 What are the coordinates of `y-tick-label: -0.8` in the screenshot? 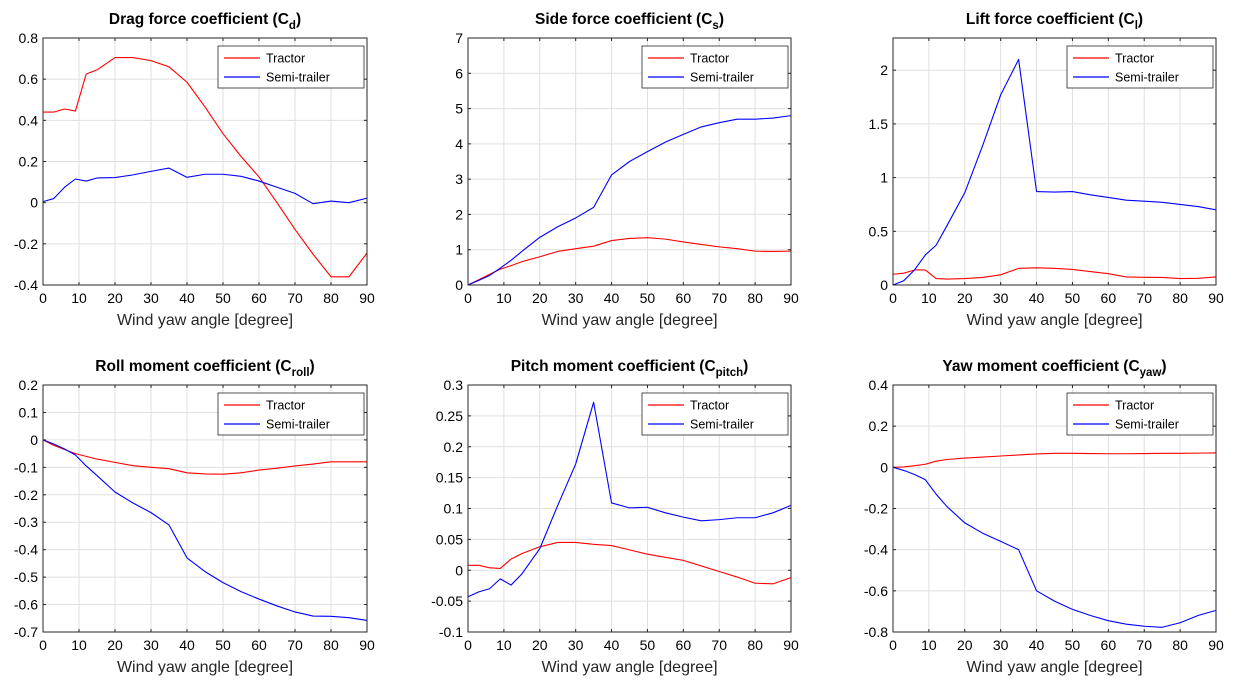 It's located at (876, 632).